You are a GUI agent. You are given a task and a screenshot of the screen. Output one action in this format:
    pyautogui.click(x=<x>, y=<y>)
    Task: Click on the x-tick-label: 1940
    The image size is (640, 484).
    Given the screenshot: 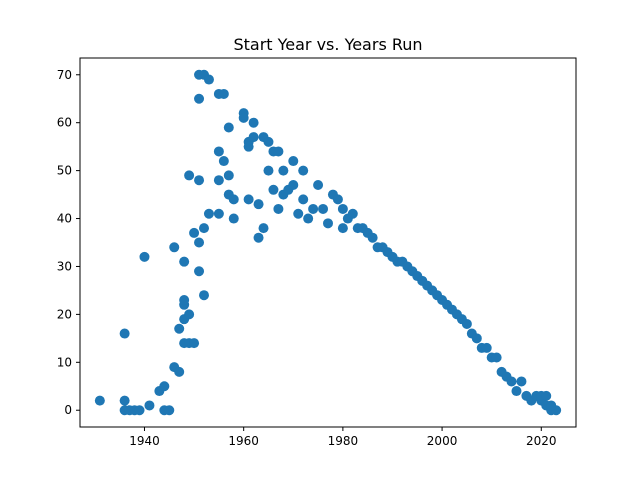 What is the action you would take?
    pyautogui.click(x=144, y=441)
    